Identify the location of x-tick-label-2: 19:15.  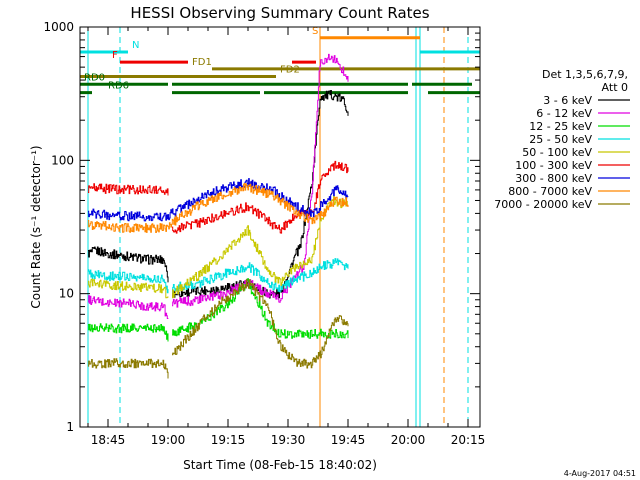
(228, 440).